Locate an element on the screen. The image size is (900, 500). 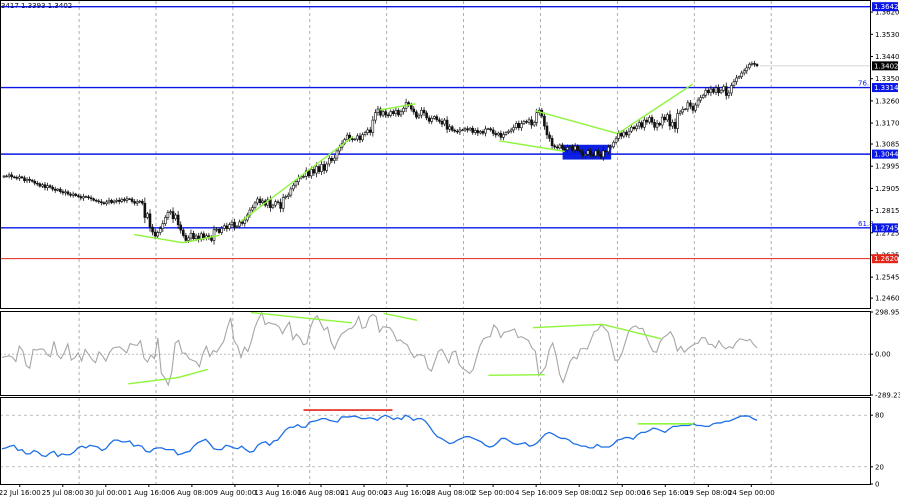
price-level-badge-text: 1.2745 is located at coordinates (886, 228).